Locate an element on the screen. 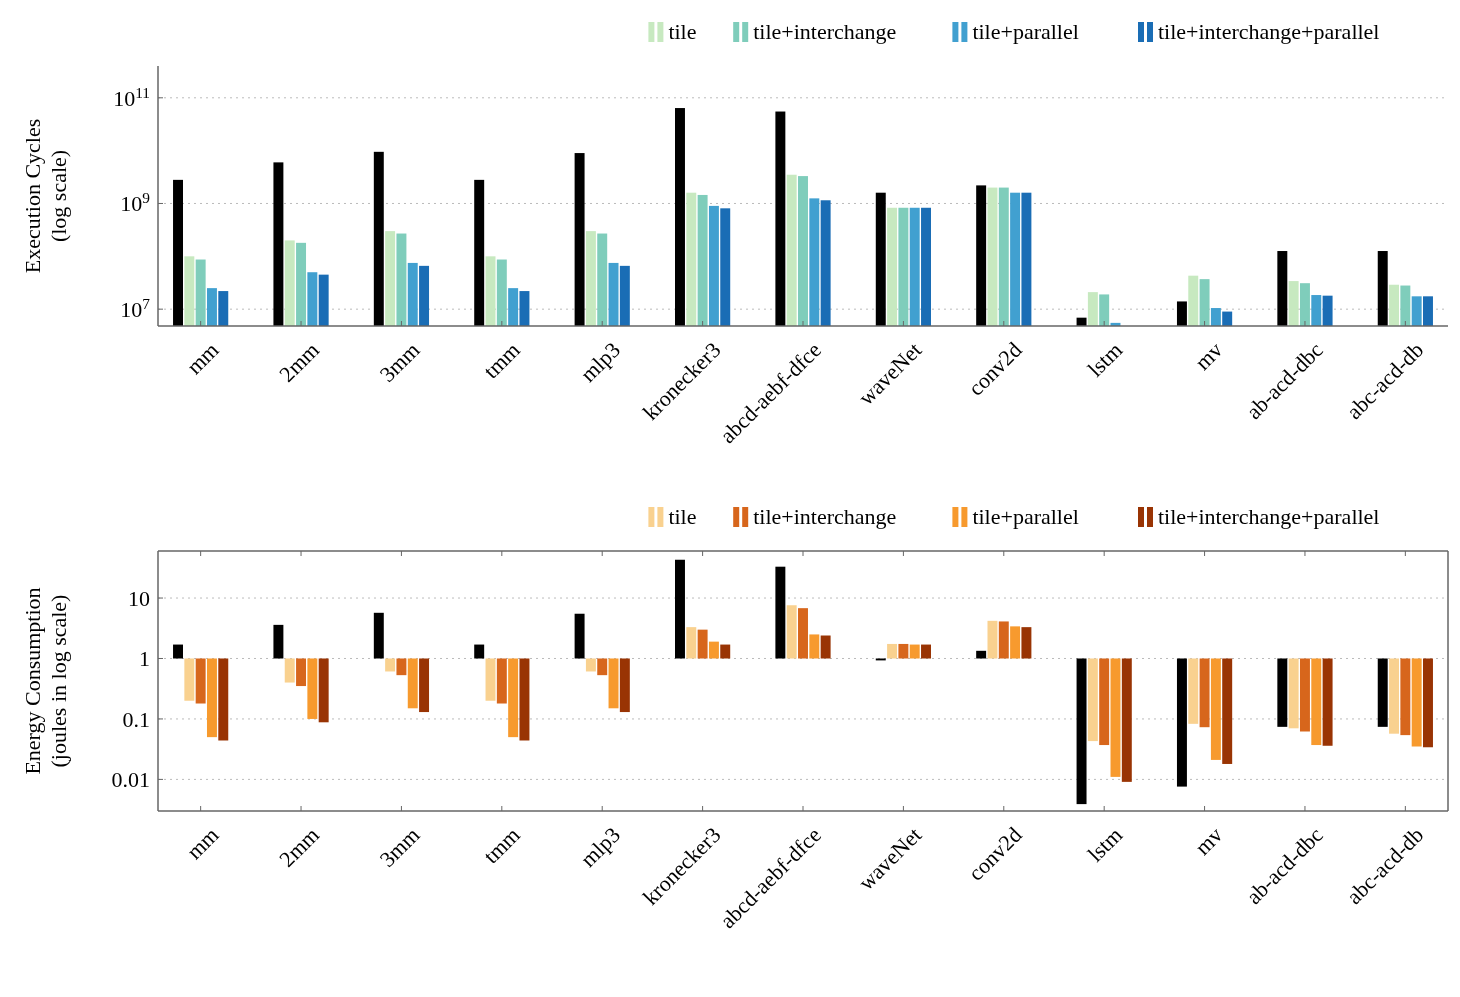 Image resolution: width=1460 pixels, height=997 pixels. y-tick-label: 0.1 is located at coordinates (136, 719).